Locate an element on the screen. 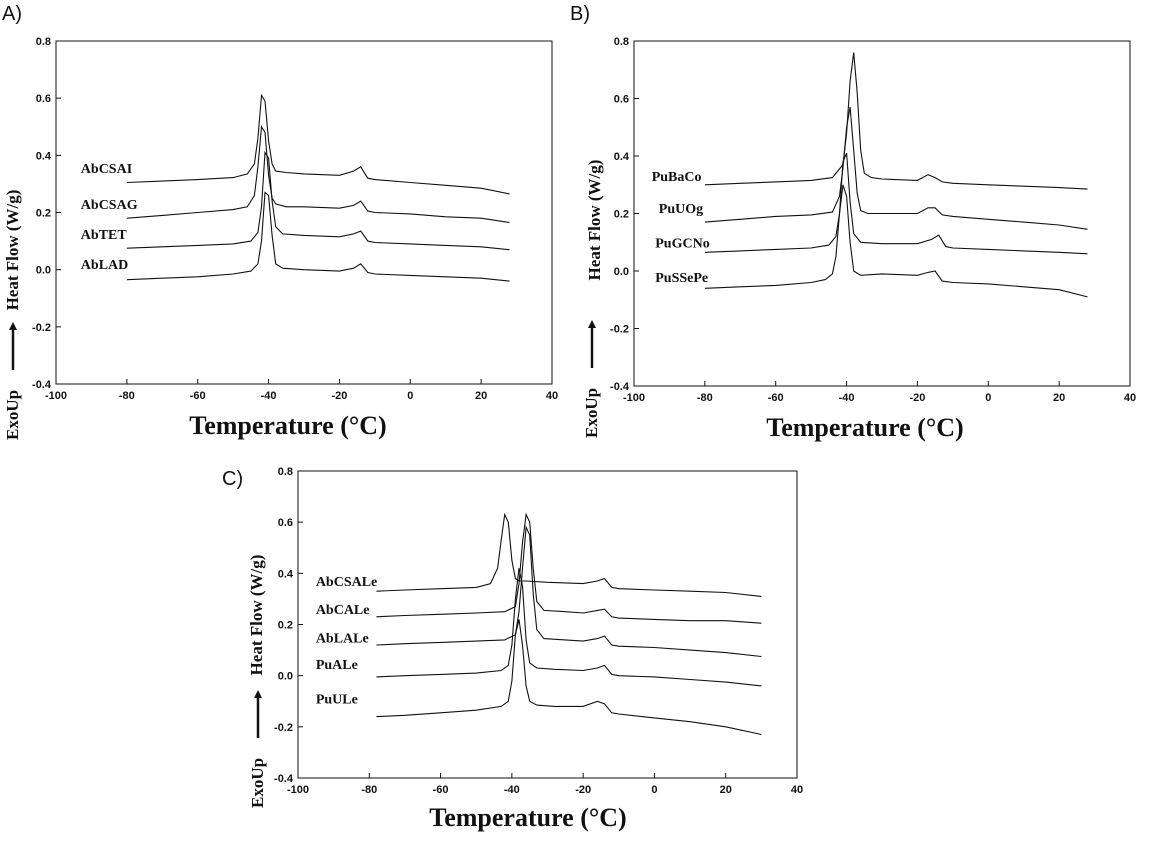 Image resolution: width=1166 pixels, height=862 pixels. series-line-PuUOg is located at coordinates (896, 168).